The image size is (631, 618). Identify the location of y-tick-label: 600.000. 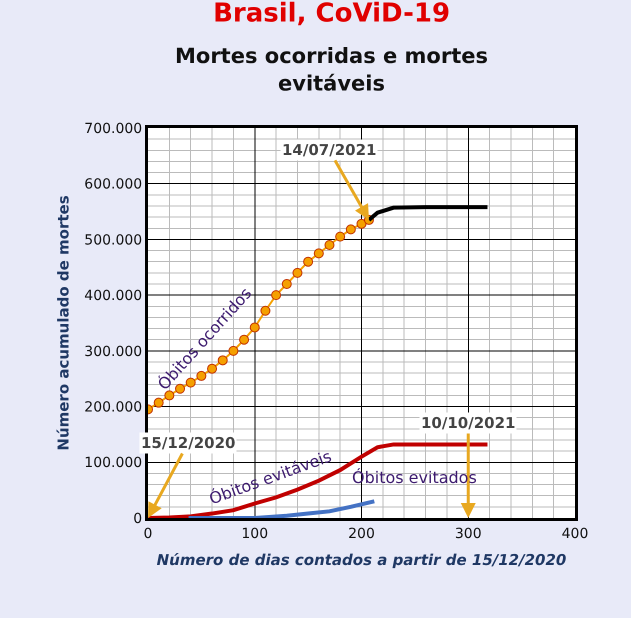
(113, 184).